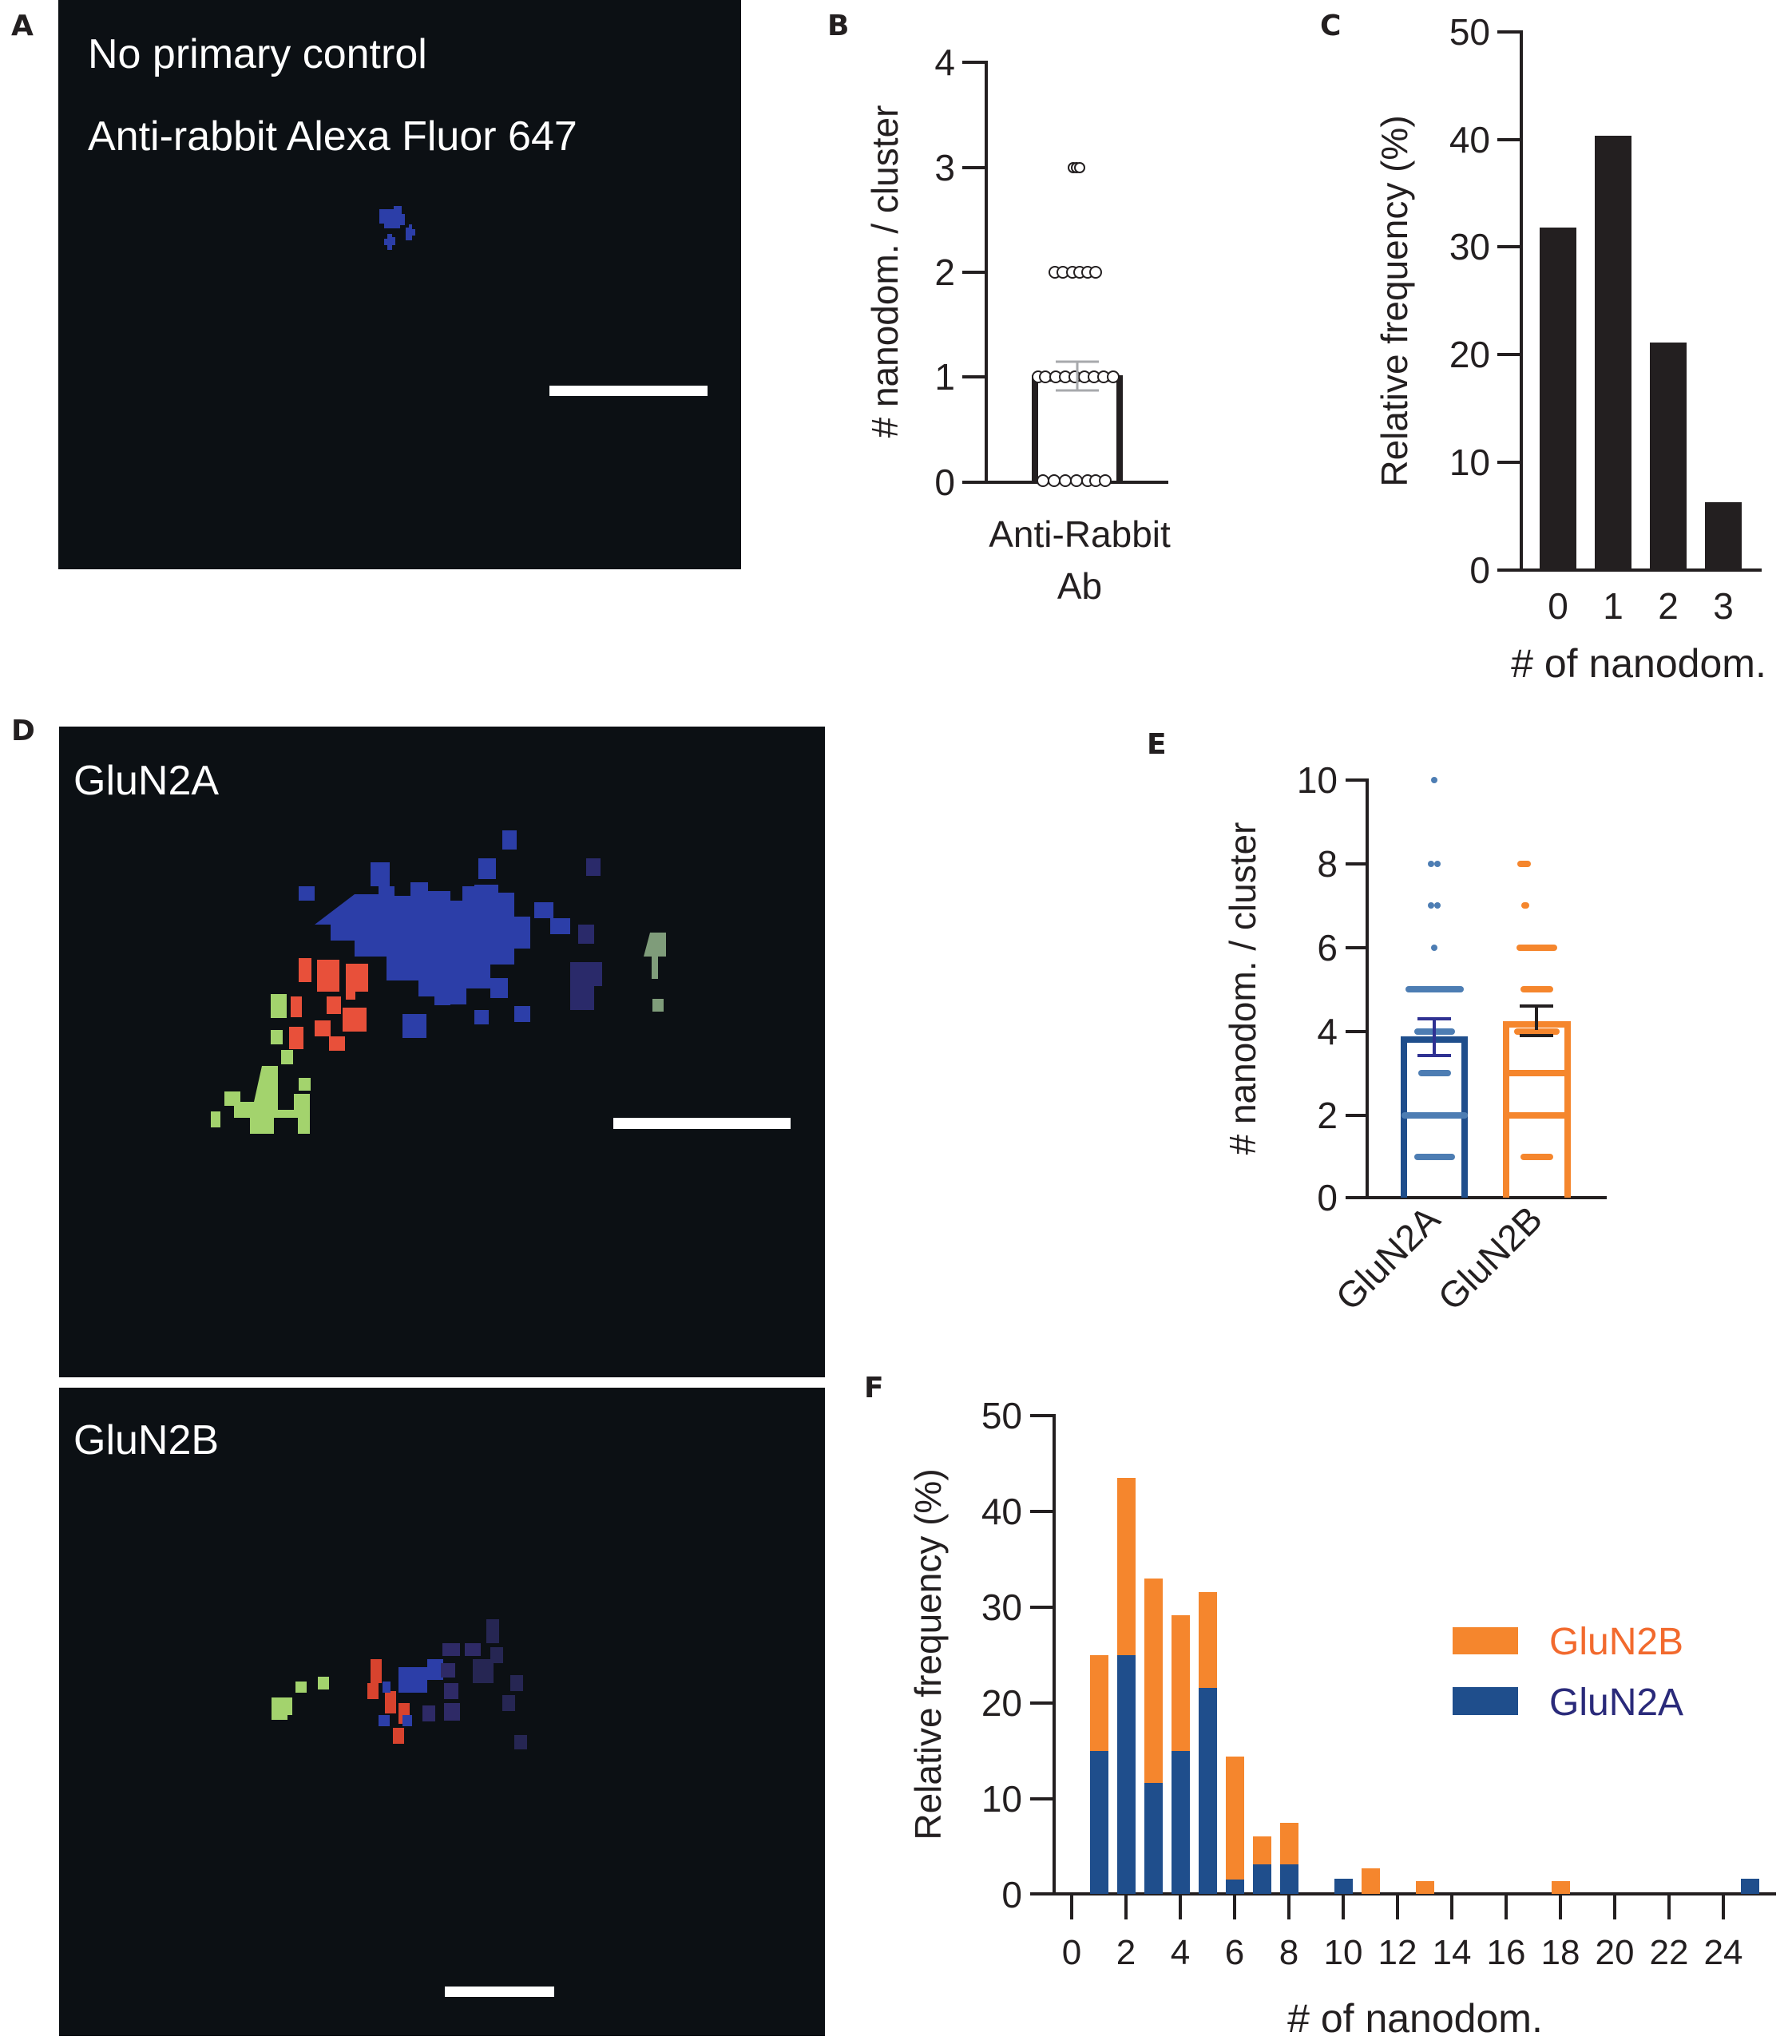  I want to click on e-xtick-glun2a: GluN2A, so click(1387, 1258).